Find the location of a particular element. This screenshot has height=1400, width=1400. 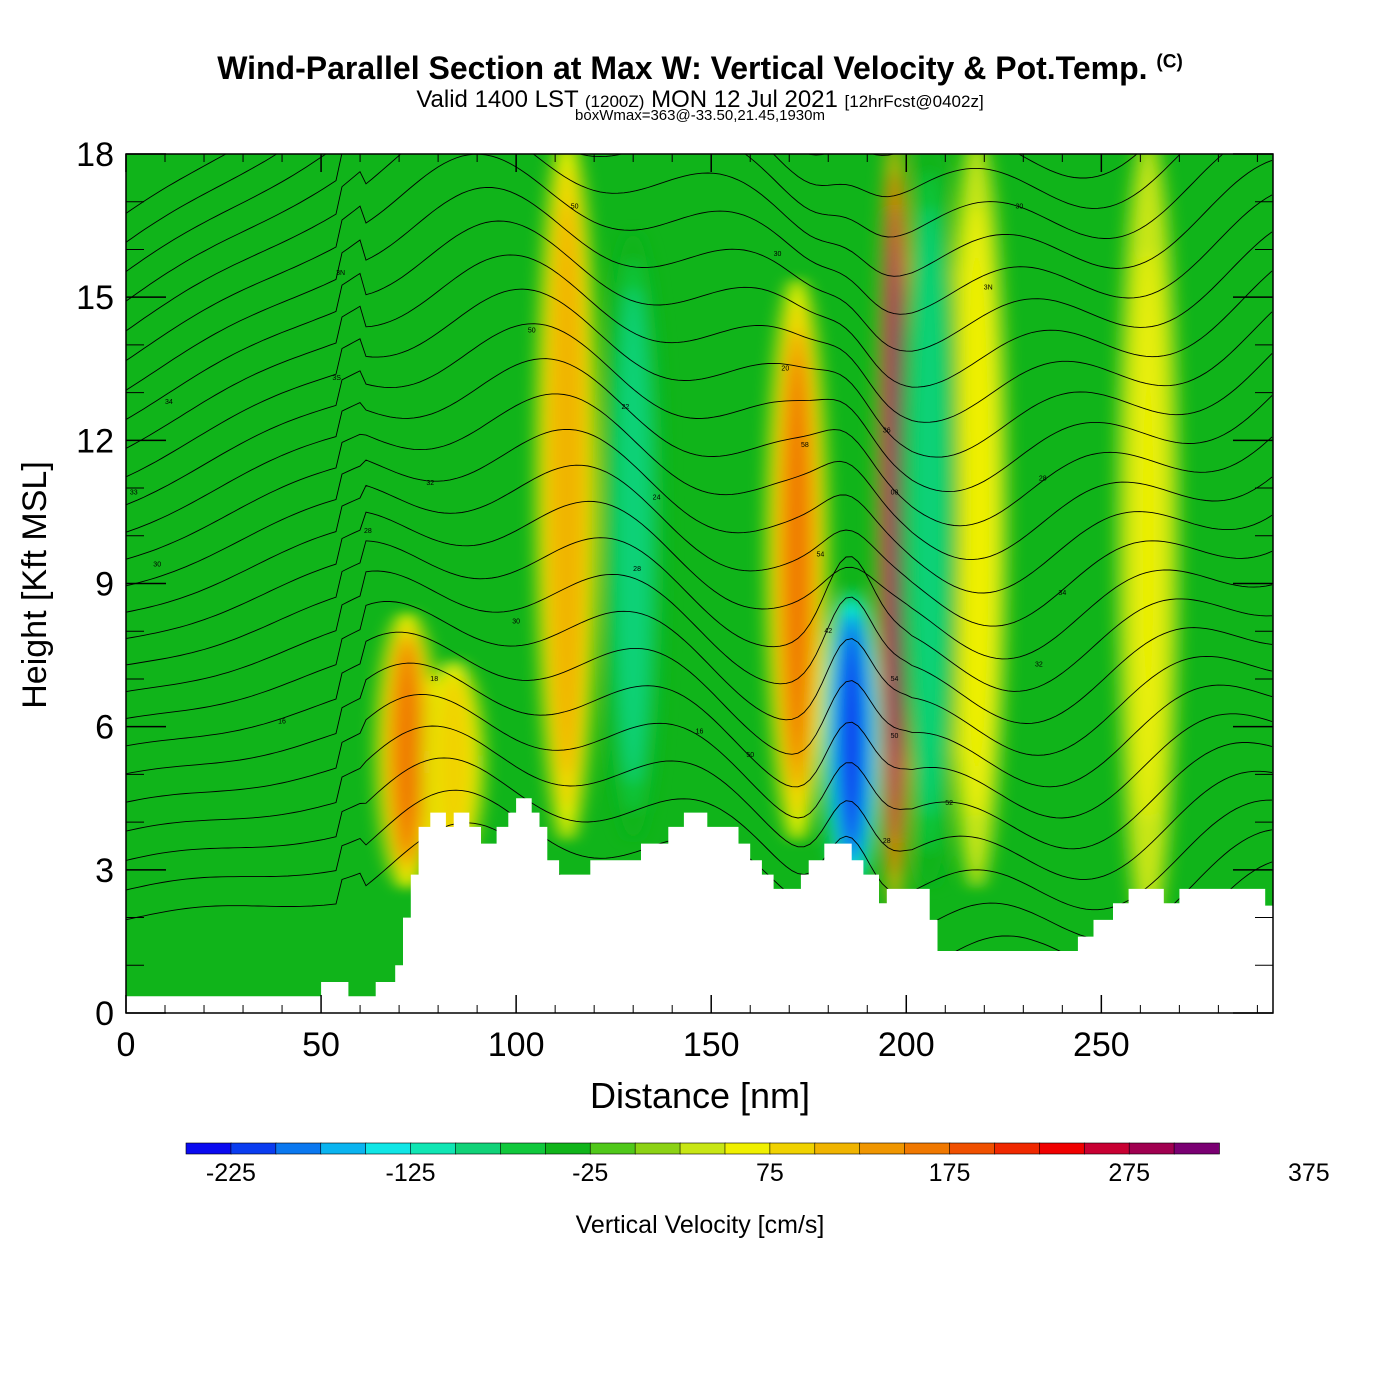

contour-label: 16 is located at coordinates (700, 731).